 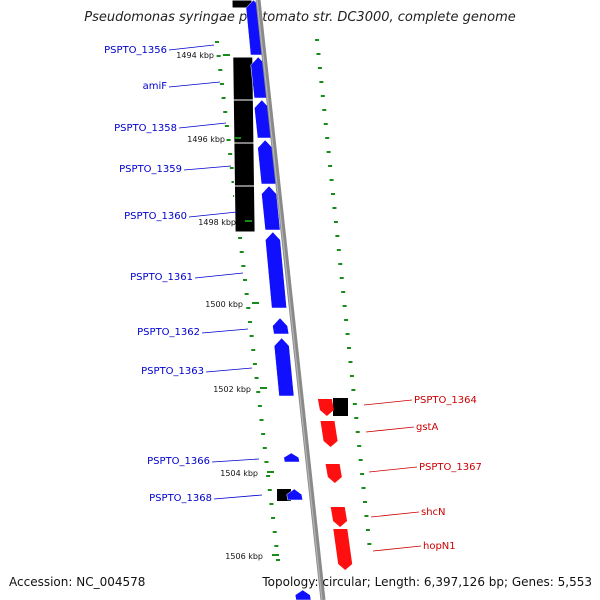 I want to click on forward-gene-label: amiF, so click(x=155, y=86).